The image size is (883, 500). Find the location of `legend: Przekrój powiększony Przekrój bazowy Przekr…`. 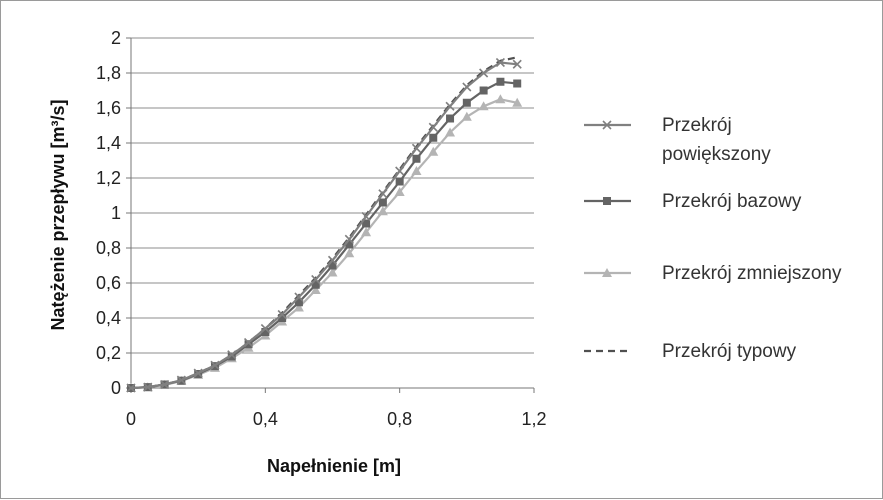

legend: Przekrój powiększony Przekrój bazowy Przekr… is located at coordinates (713, 238).